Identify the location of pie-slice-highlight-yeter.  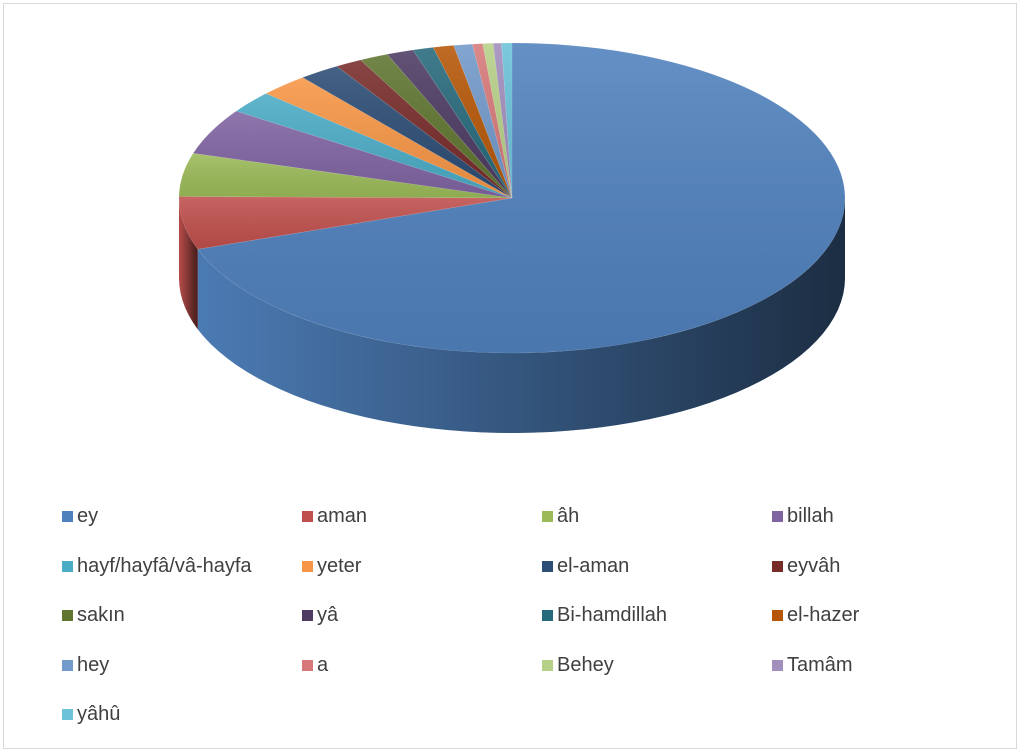
(389, 137).